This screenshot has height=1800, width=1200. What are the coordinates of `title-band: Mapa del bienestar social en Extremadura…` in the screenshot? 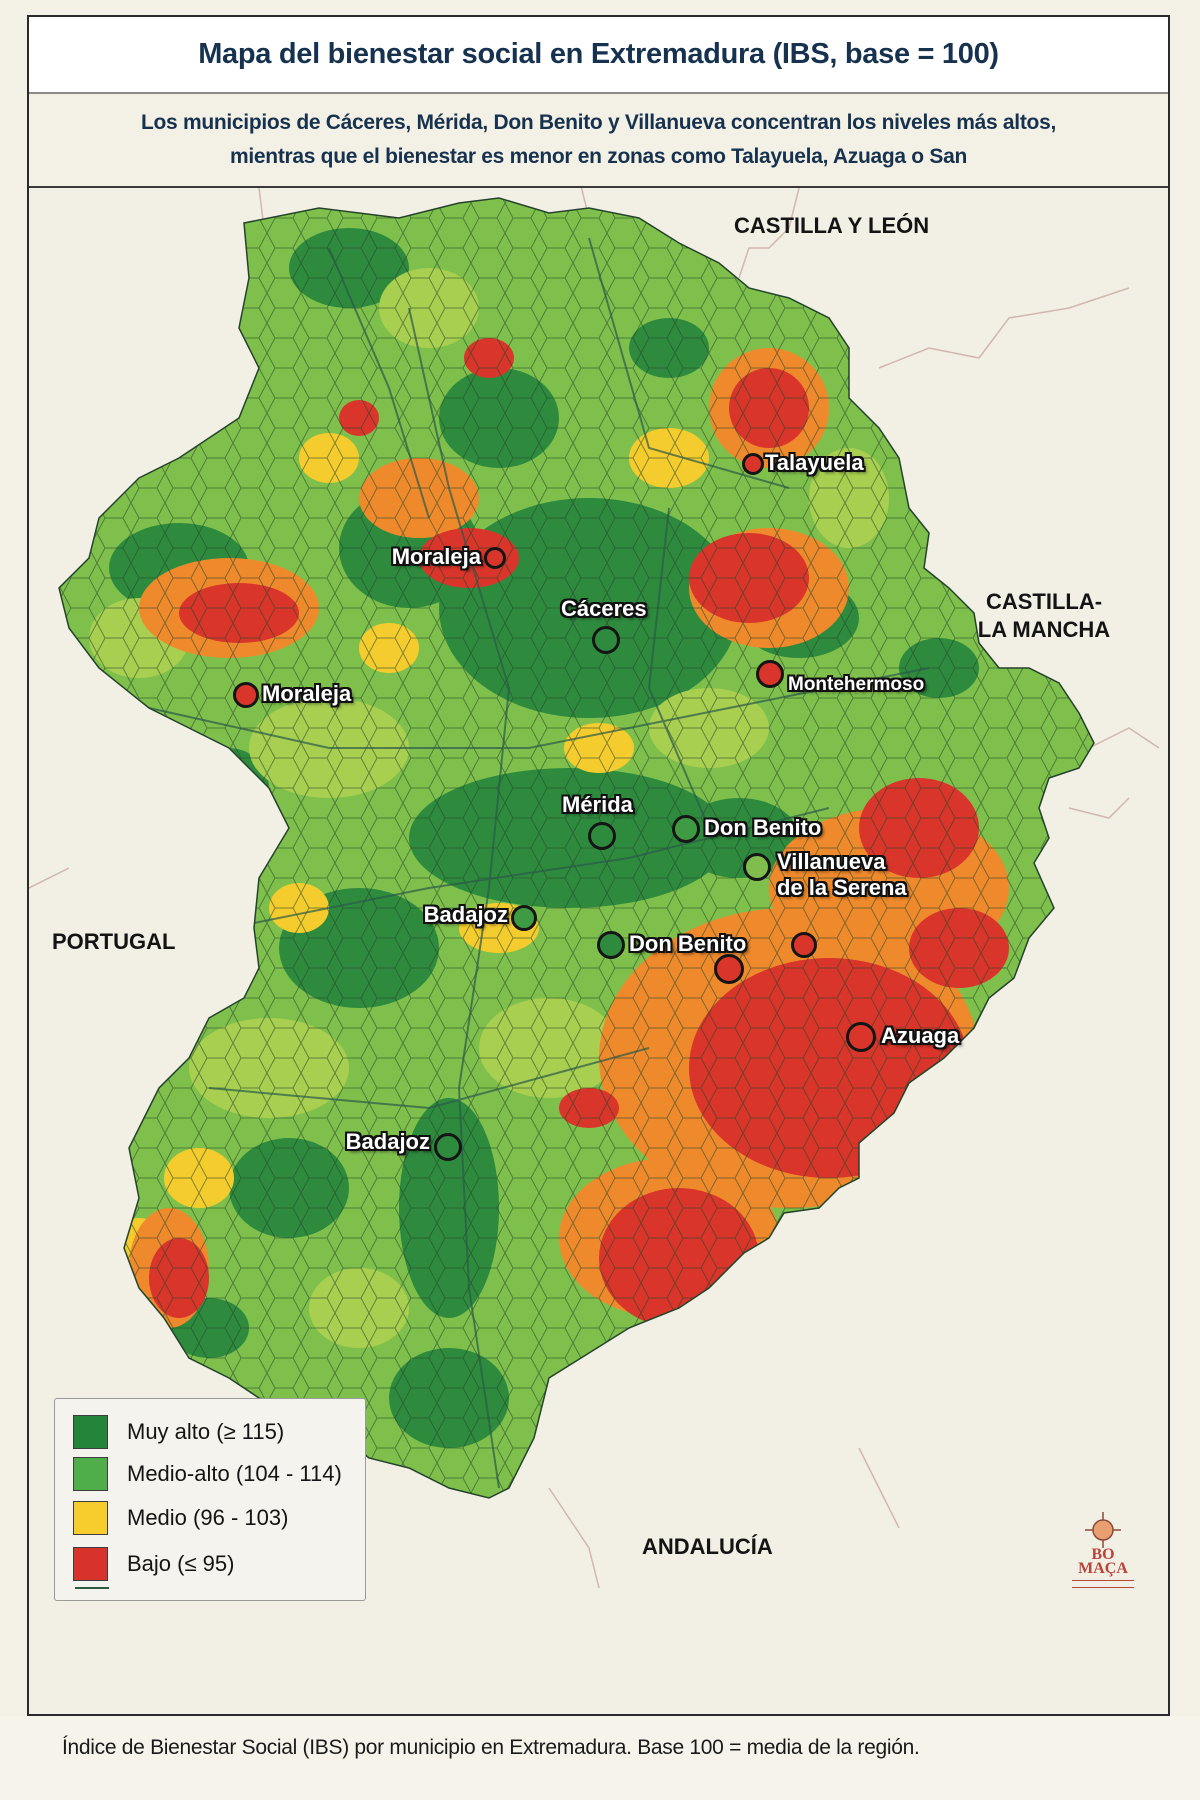 It's located at (598, 55).